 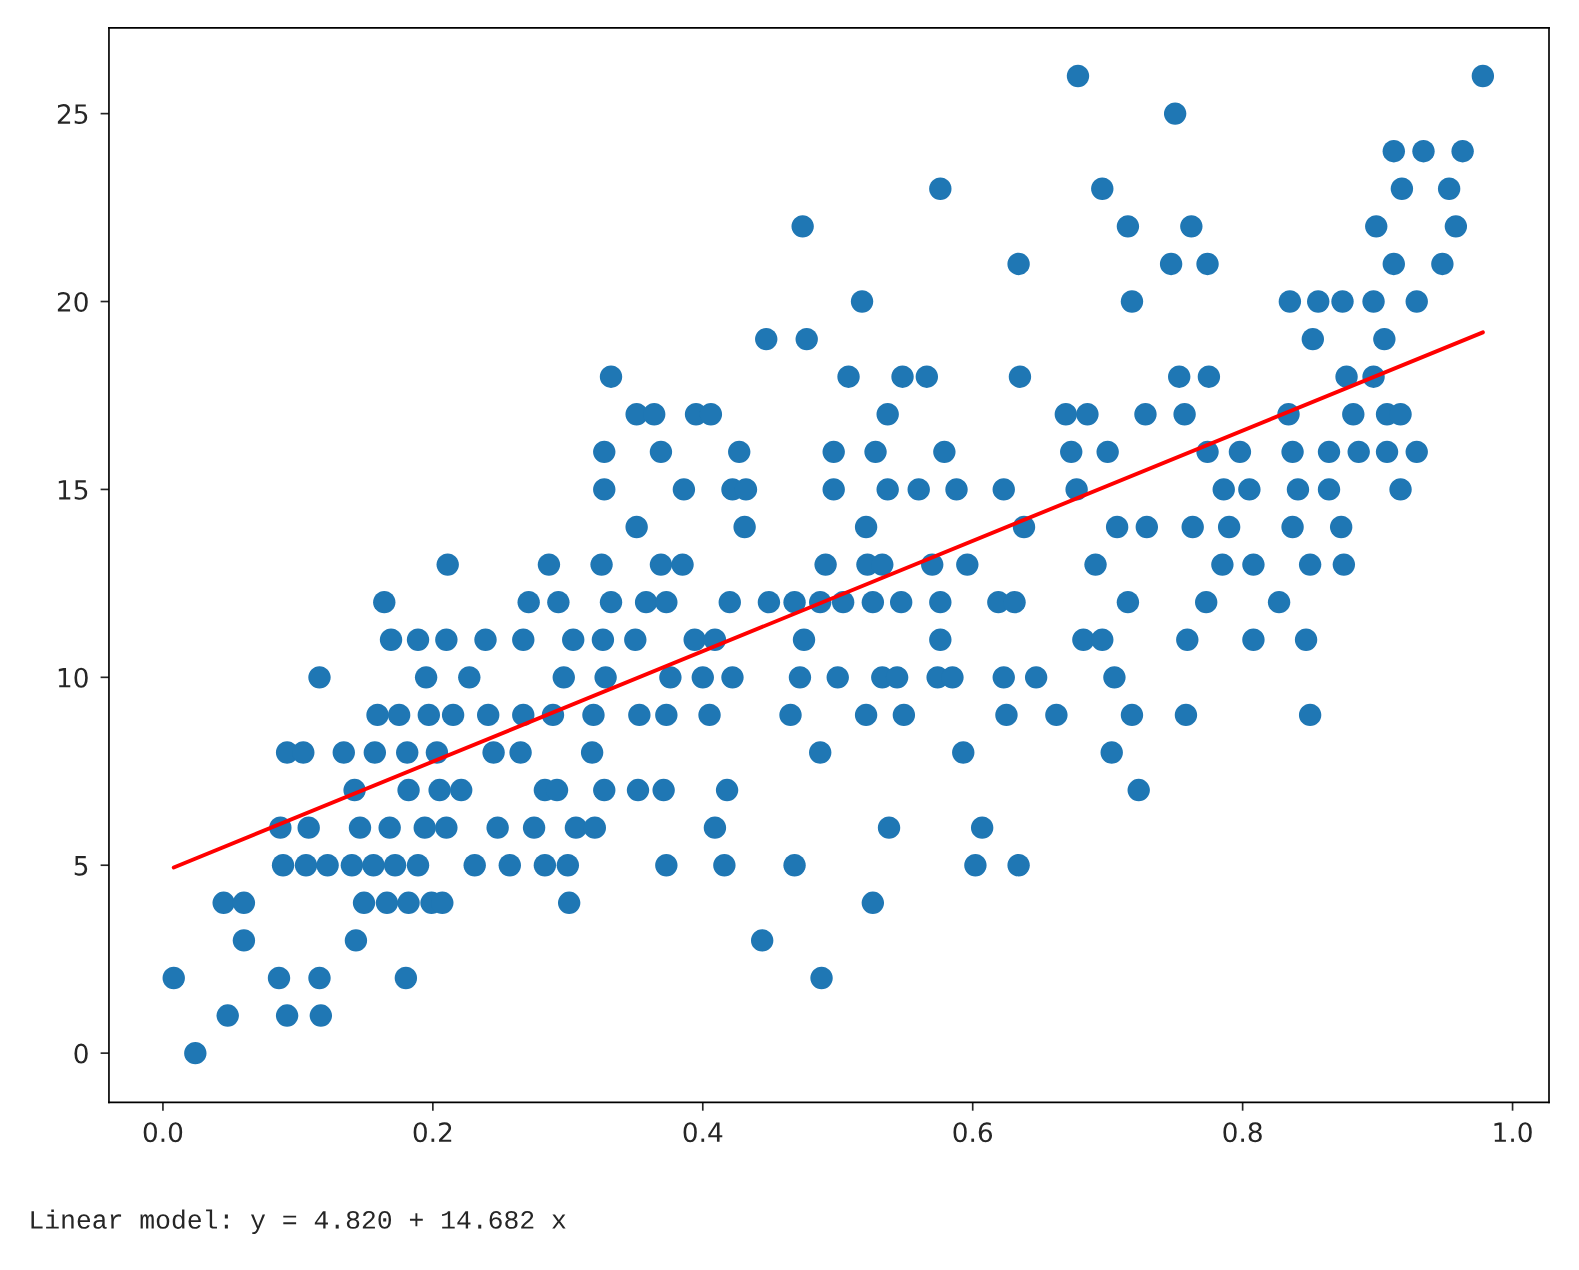 I want to click on y-tick-label: 20, so click(x=72, y=301).